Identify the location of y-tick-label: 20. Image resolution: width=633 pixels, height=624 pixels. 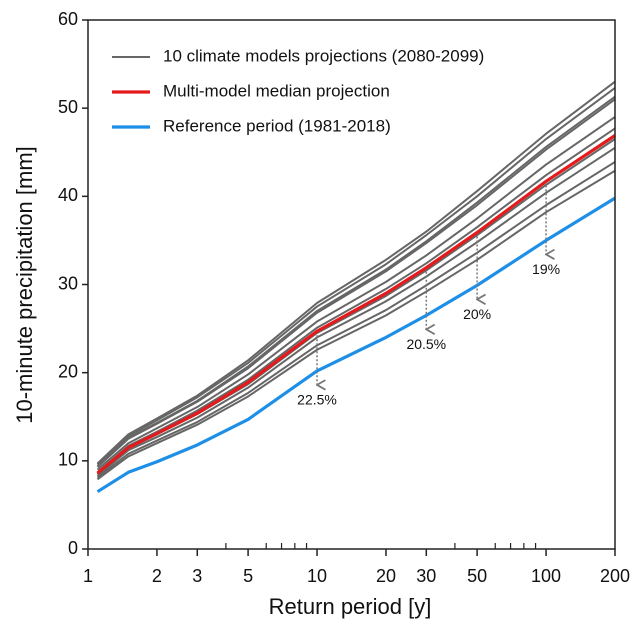
(68, 371).